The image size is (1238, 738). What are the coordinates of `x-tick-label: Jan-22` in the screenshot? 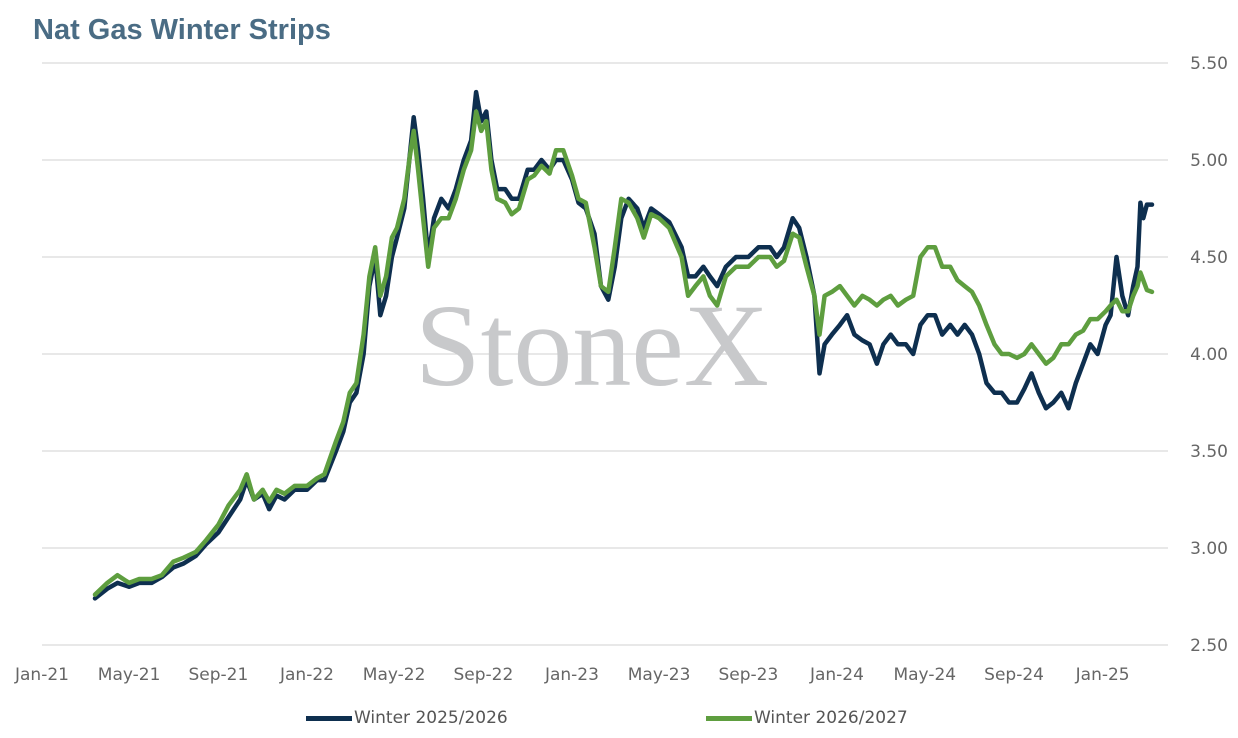 It's located at (306, 675).